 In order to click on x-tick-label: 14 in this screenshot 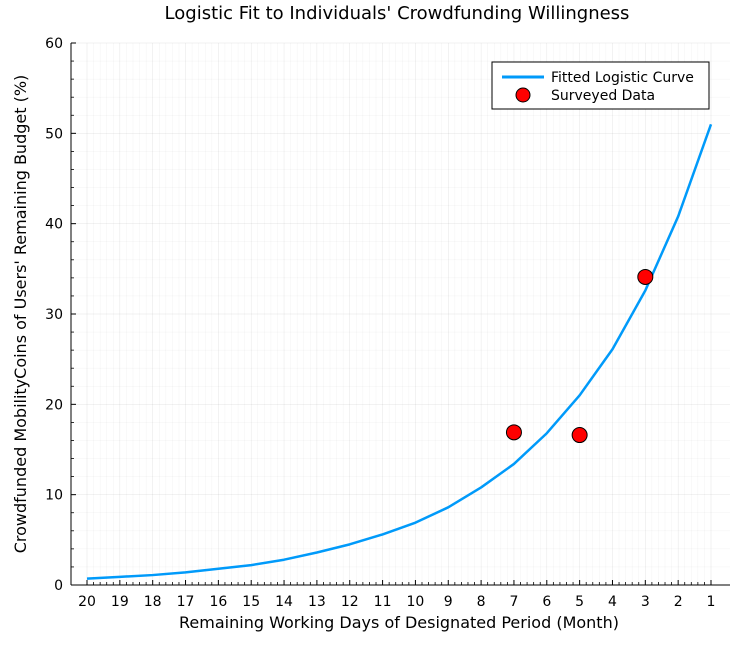, I will do `click(284, 602)`.